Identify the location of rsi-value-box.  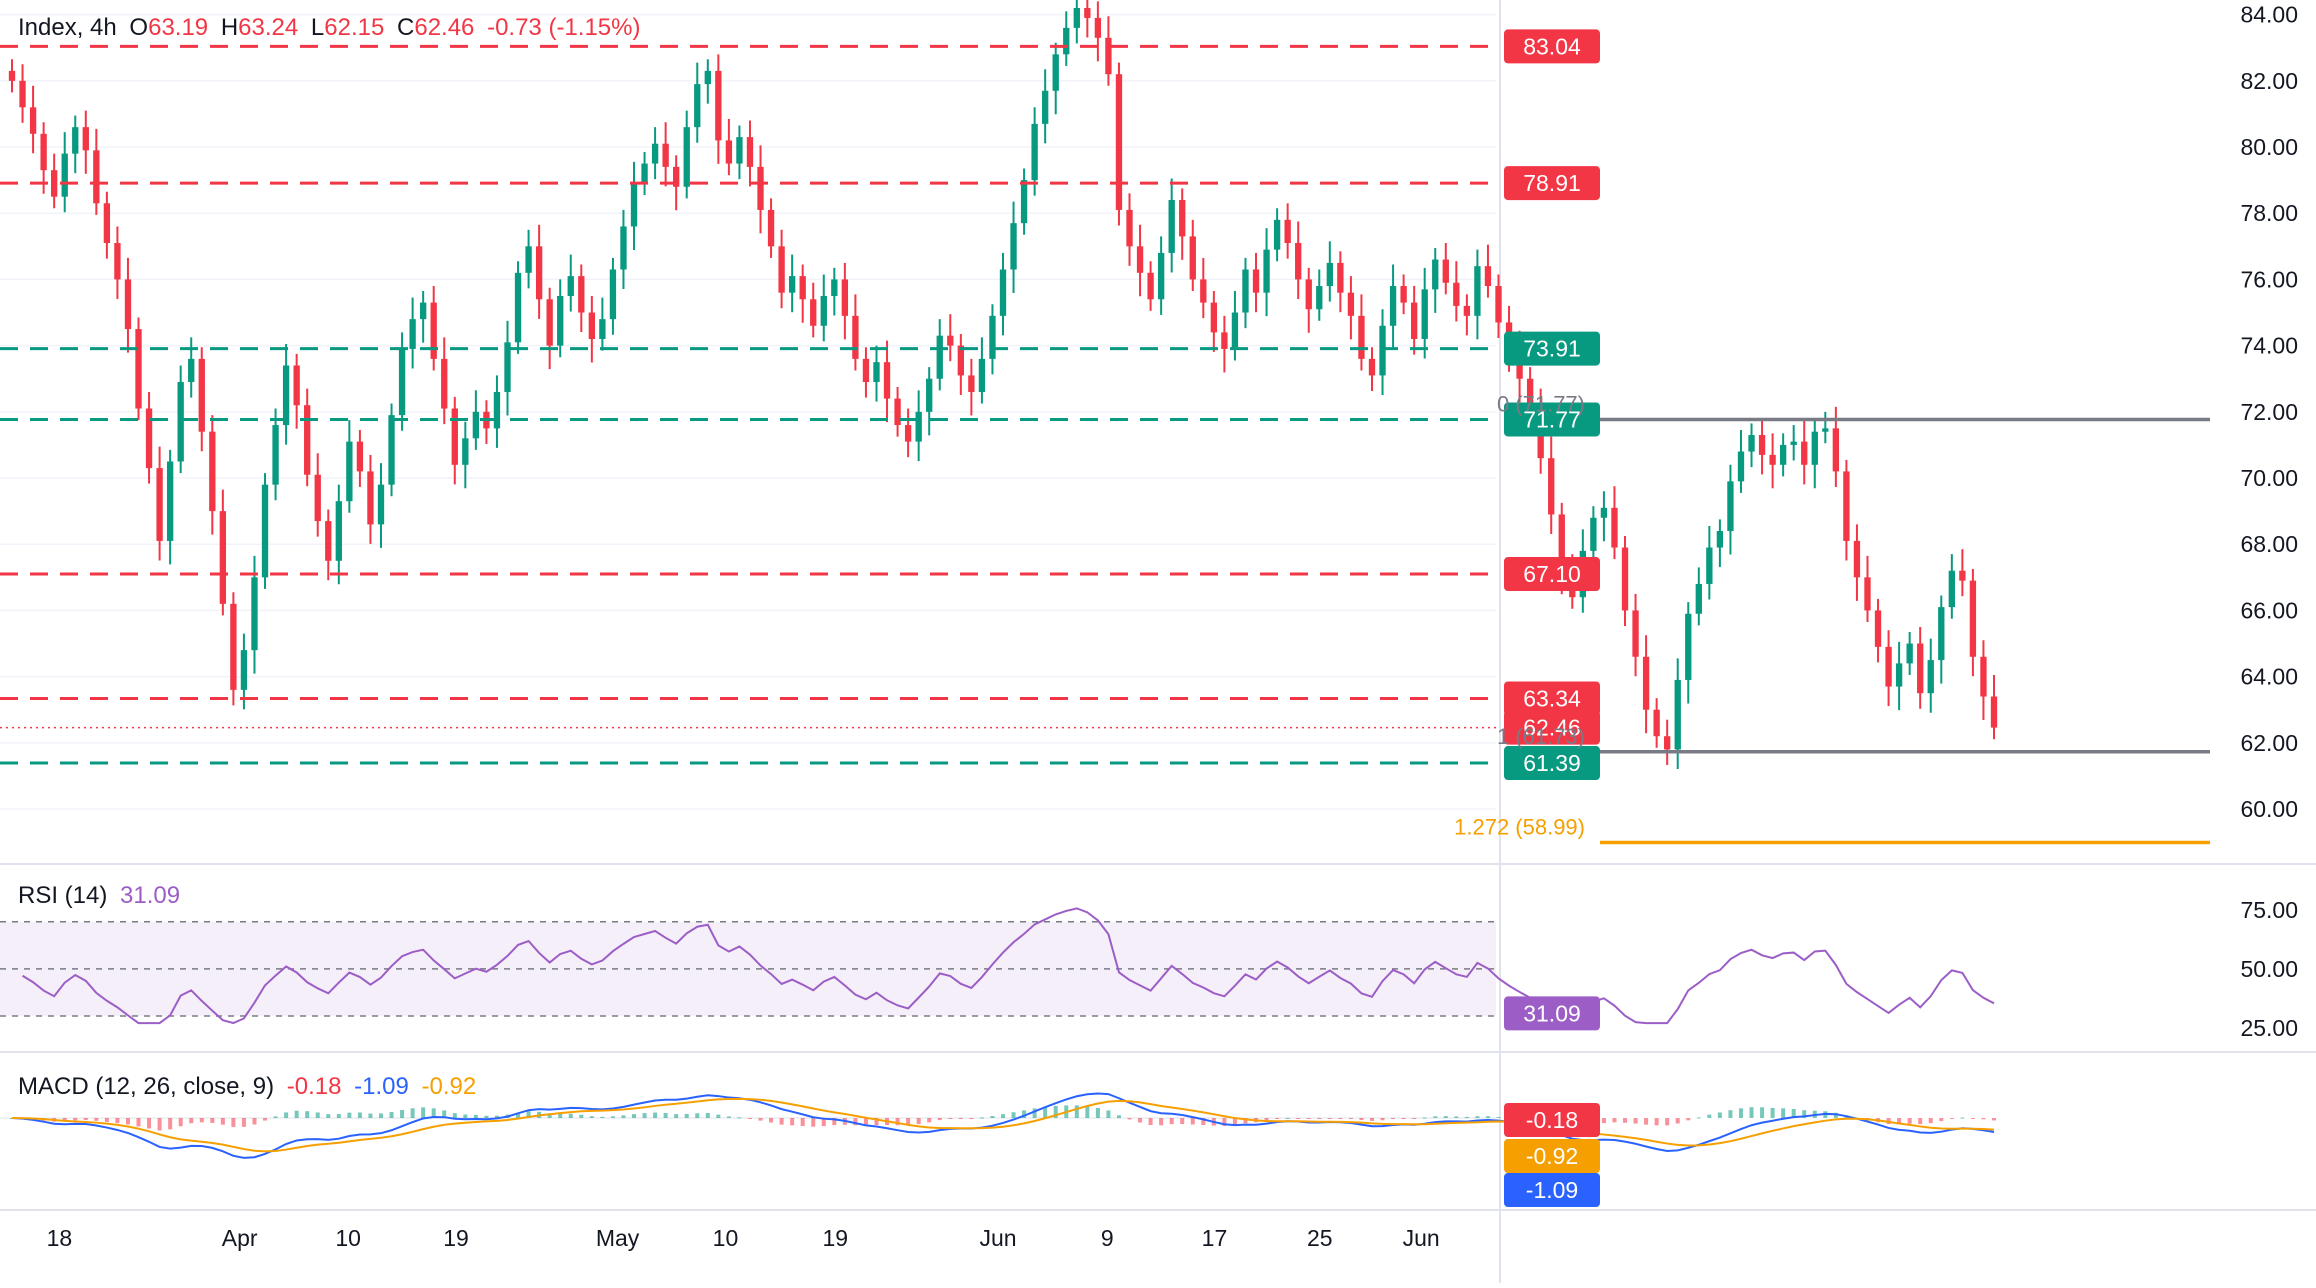
(1552, 1013).